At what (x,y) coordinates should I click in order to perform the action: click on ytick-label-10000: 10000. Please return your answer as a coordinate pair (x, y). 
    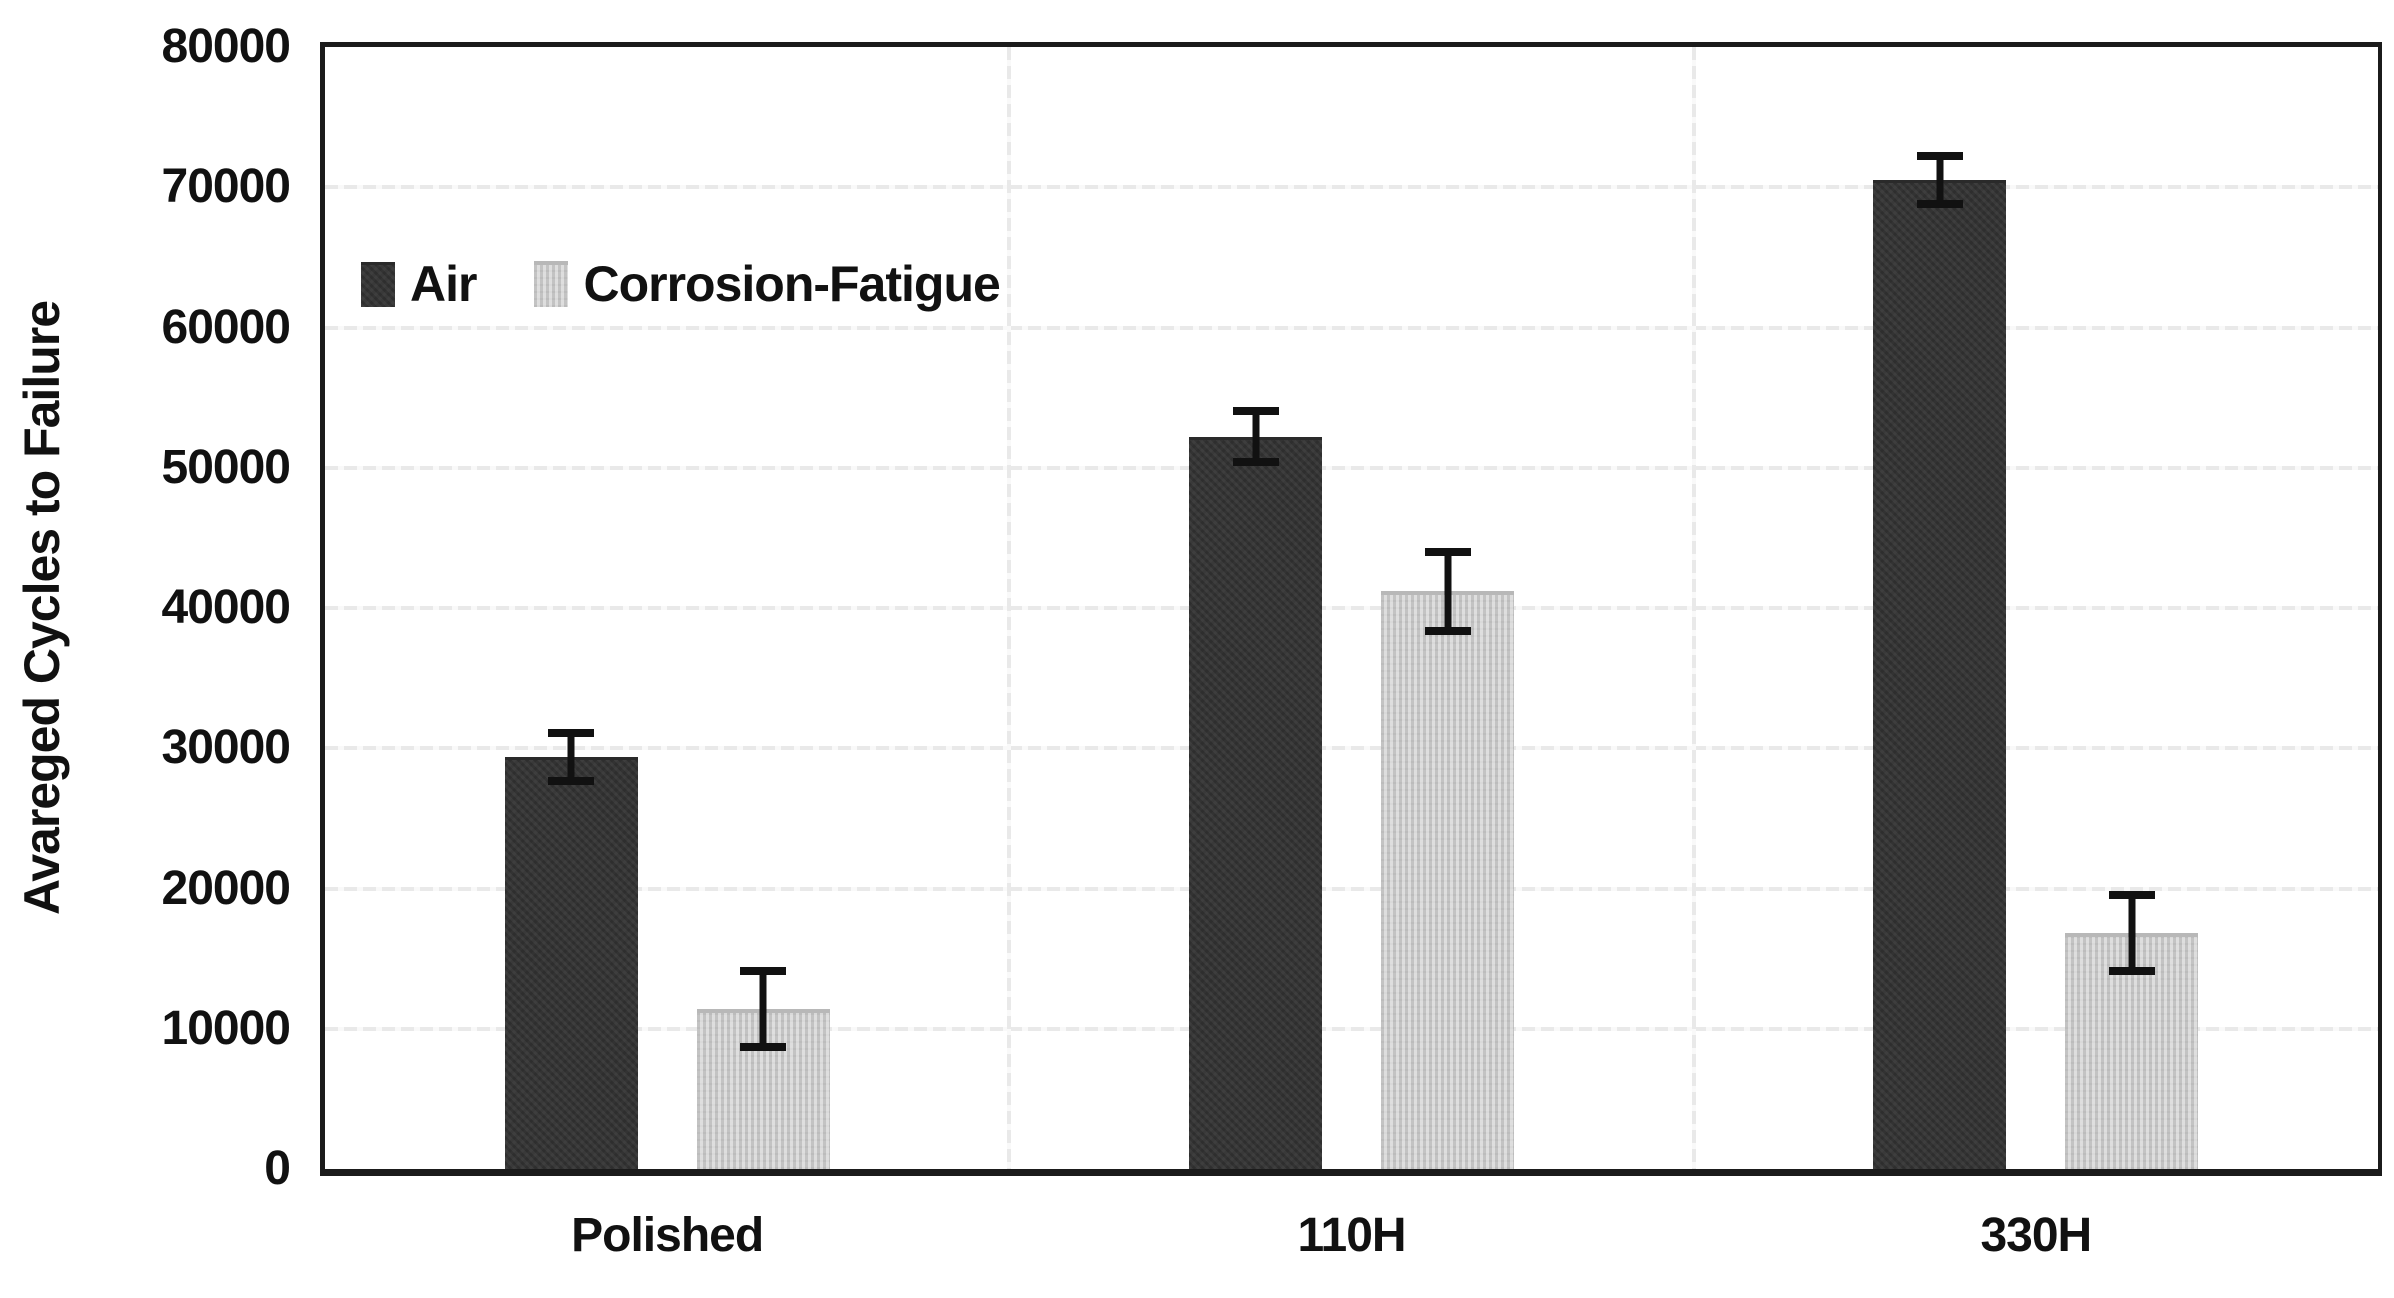
    Looking at the image, I should click on (226, 1028).